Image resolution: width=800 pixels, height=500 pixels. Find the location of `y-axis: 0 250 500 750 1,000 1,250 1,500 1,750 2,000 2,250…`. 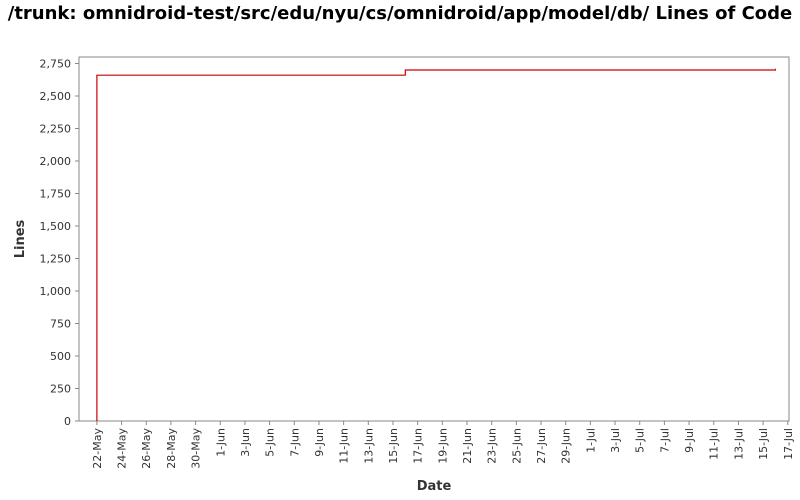

y-axis: 0 250 500 750 1,000 1,250 1,500 1,750 2,000 2,250… is located at coordinates (59, 243).